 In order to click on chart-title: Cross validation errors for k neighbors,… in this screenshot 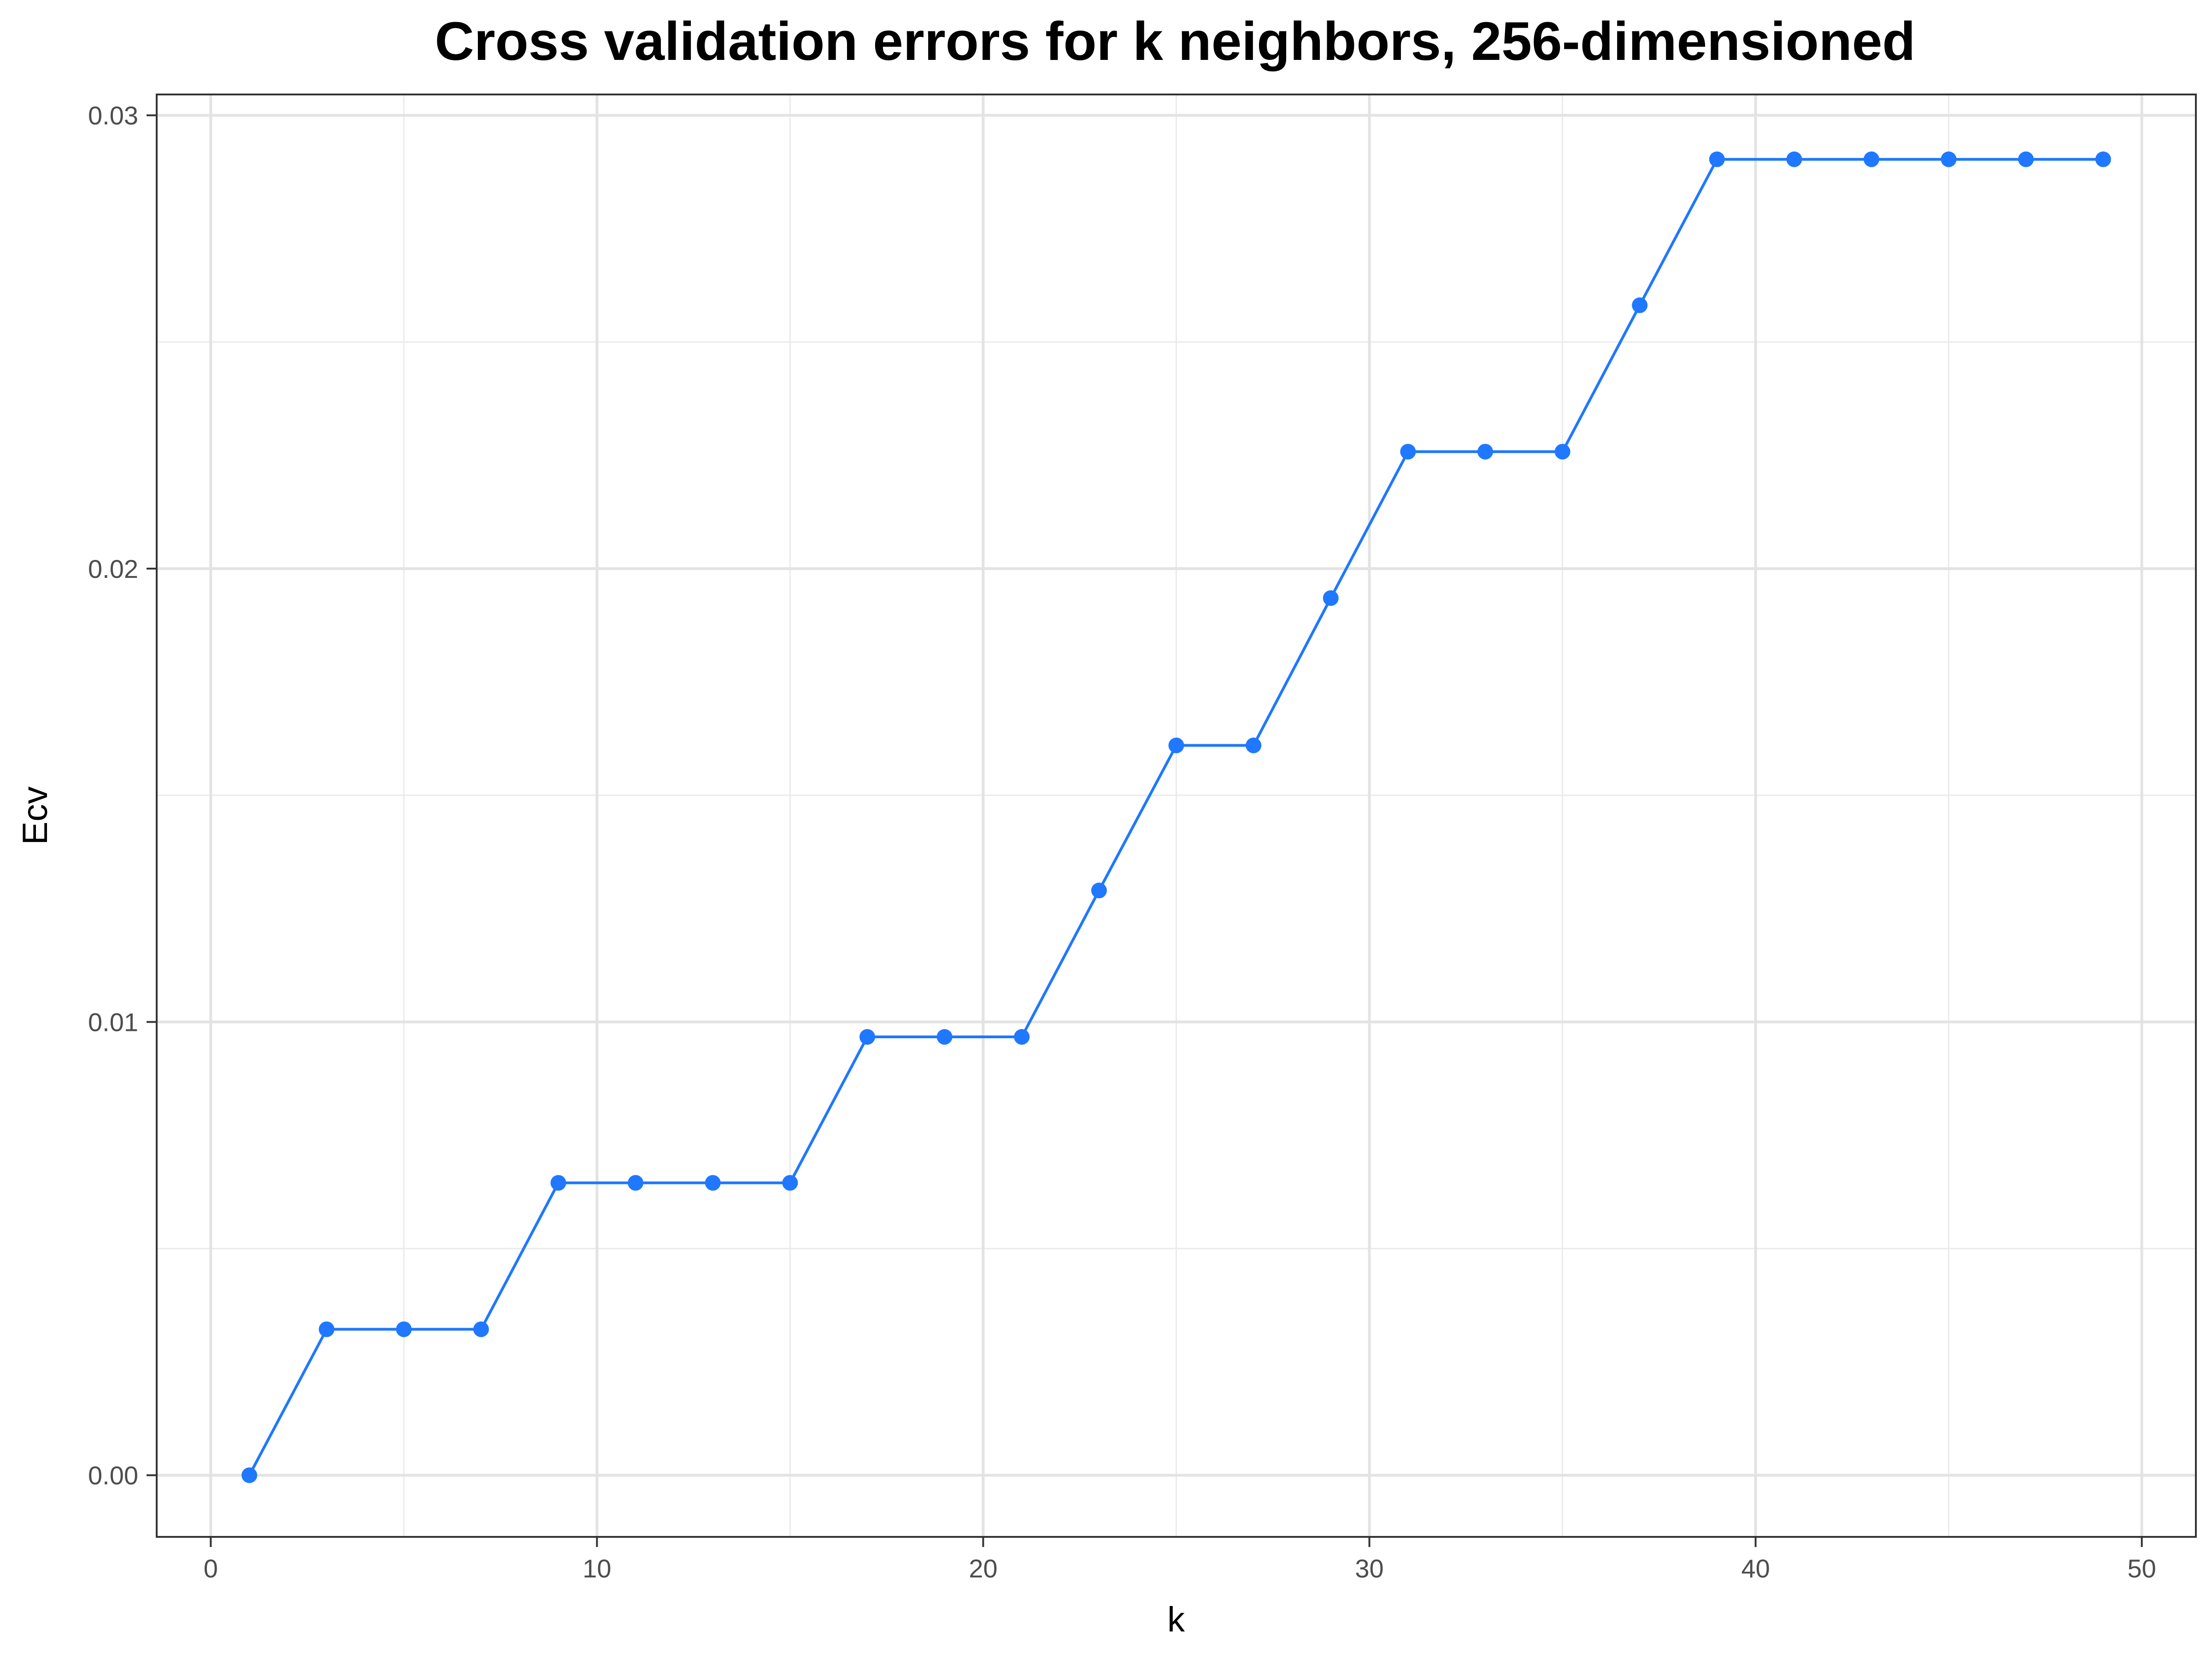, I will do `click(1175, 41)`.